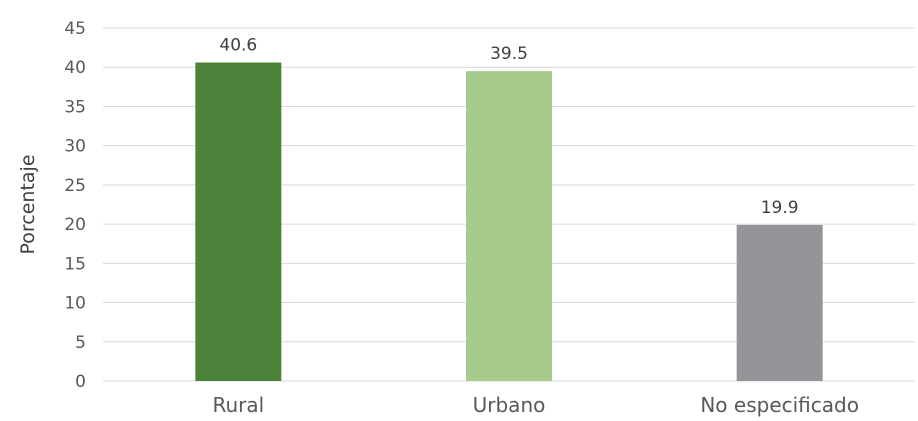 The width and height of the screenshot is (918, 421). I want to click on y-axis-ticks: 0 5 10 15 20 25 30 35 40 45, so click(75, 205).